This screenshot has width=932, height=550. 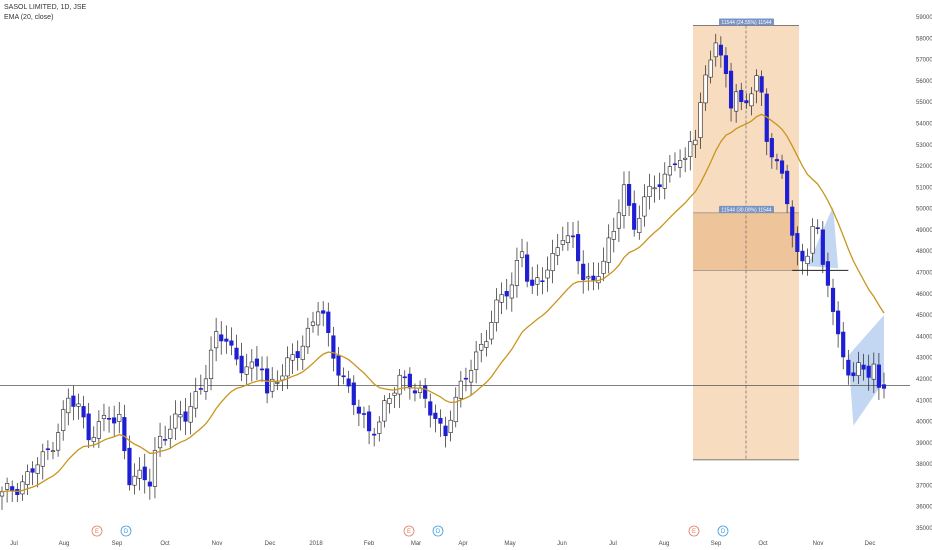 What do you see at coordinates (45, 13) in the screenshot?
I see `chart-legend: SASOL LIMITED, 1D, JSE EMA (20, close)` at bounding box center [45, 13].